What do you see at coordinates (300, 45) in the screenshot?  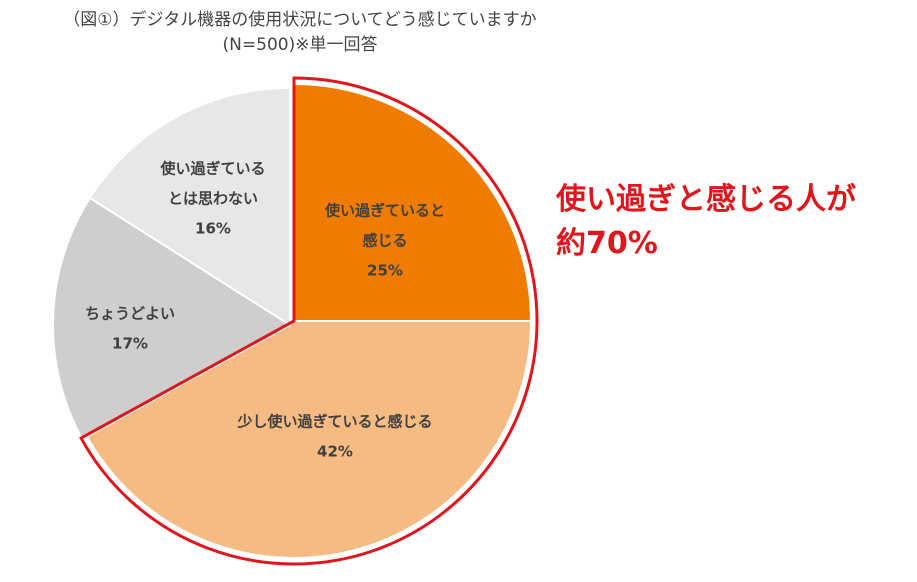 I see `chart-subtitle: (N=500)※単一回答` at bounding box center [300, 45].